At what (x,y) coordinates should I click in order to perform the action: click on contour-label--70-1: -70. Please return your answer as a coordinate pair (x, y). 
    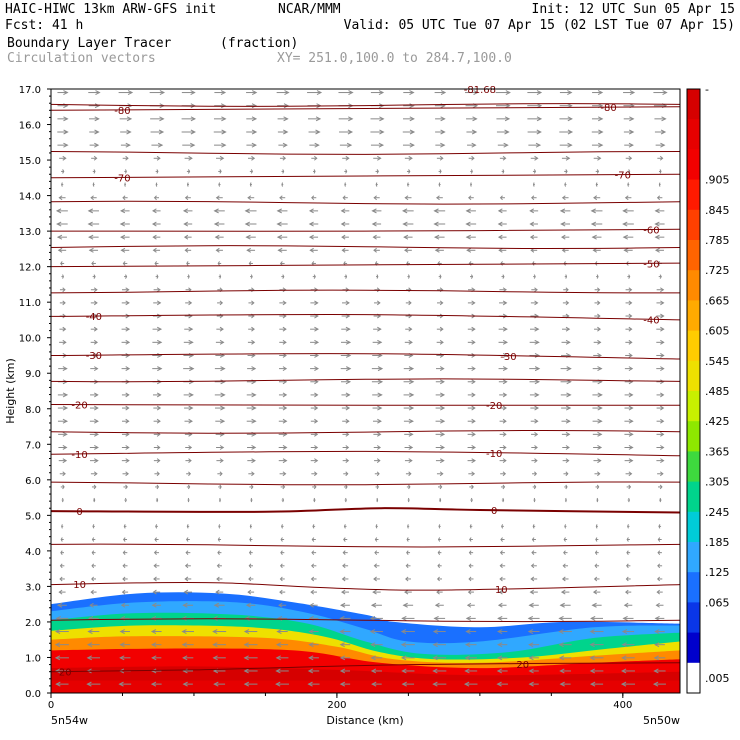
    Looking at the image, I should click on (623, 176).